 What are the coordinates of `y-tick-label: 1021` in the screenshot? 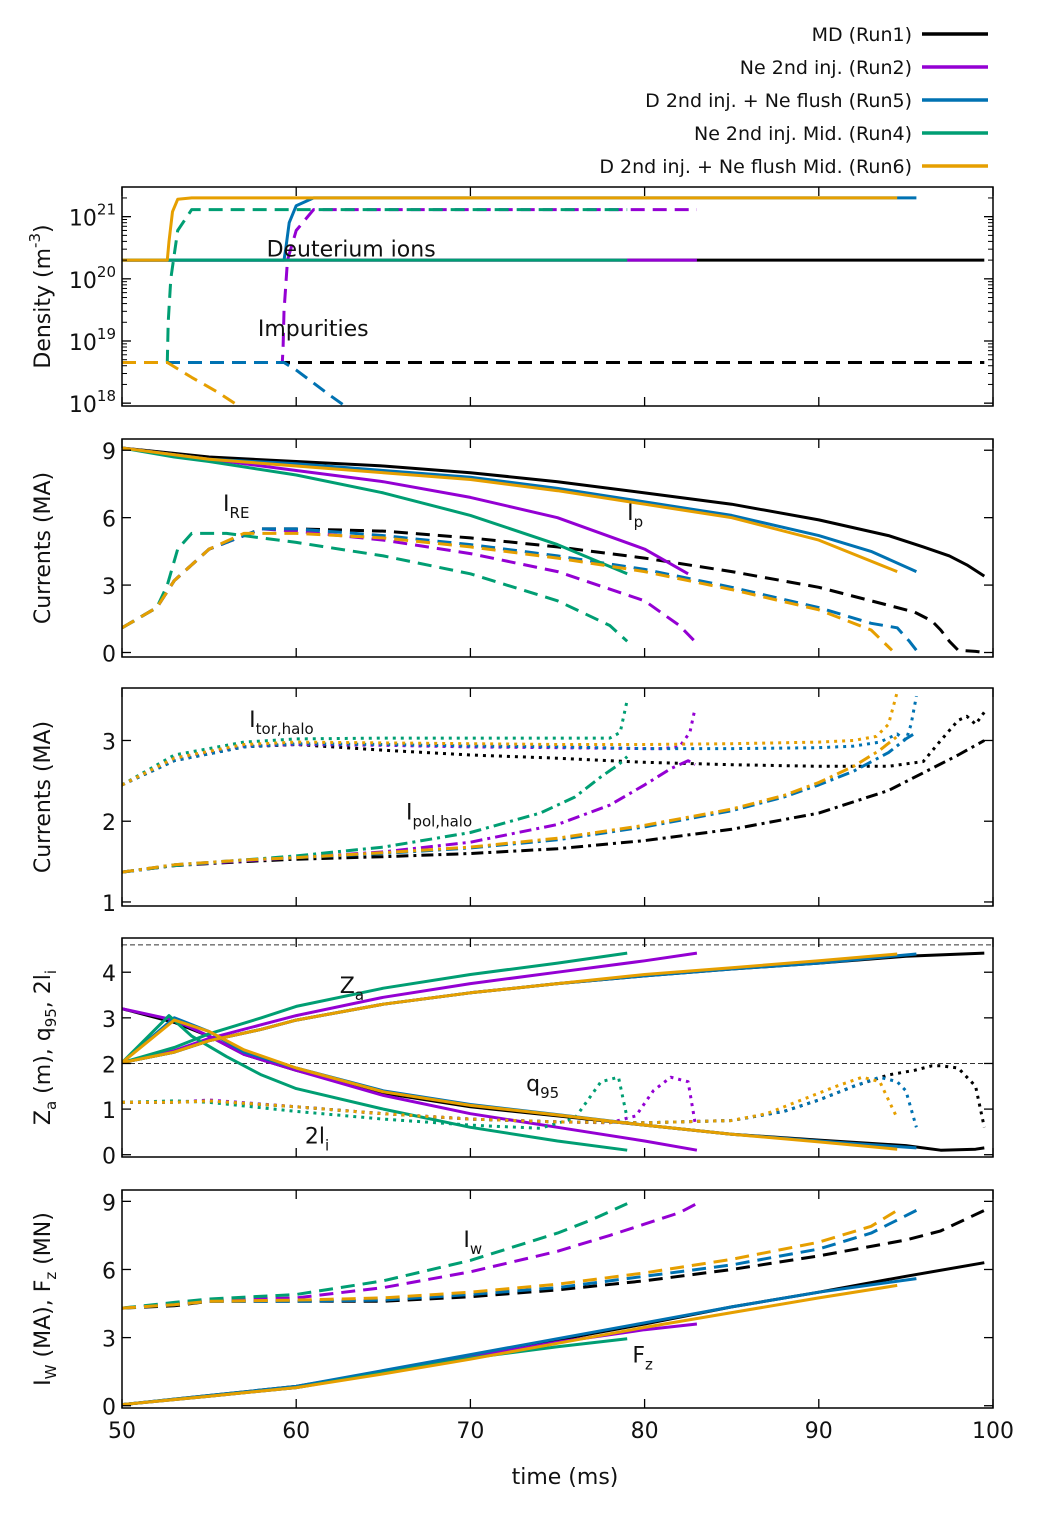 It's located at (92, 216).